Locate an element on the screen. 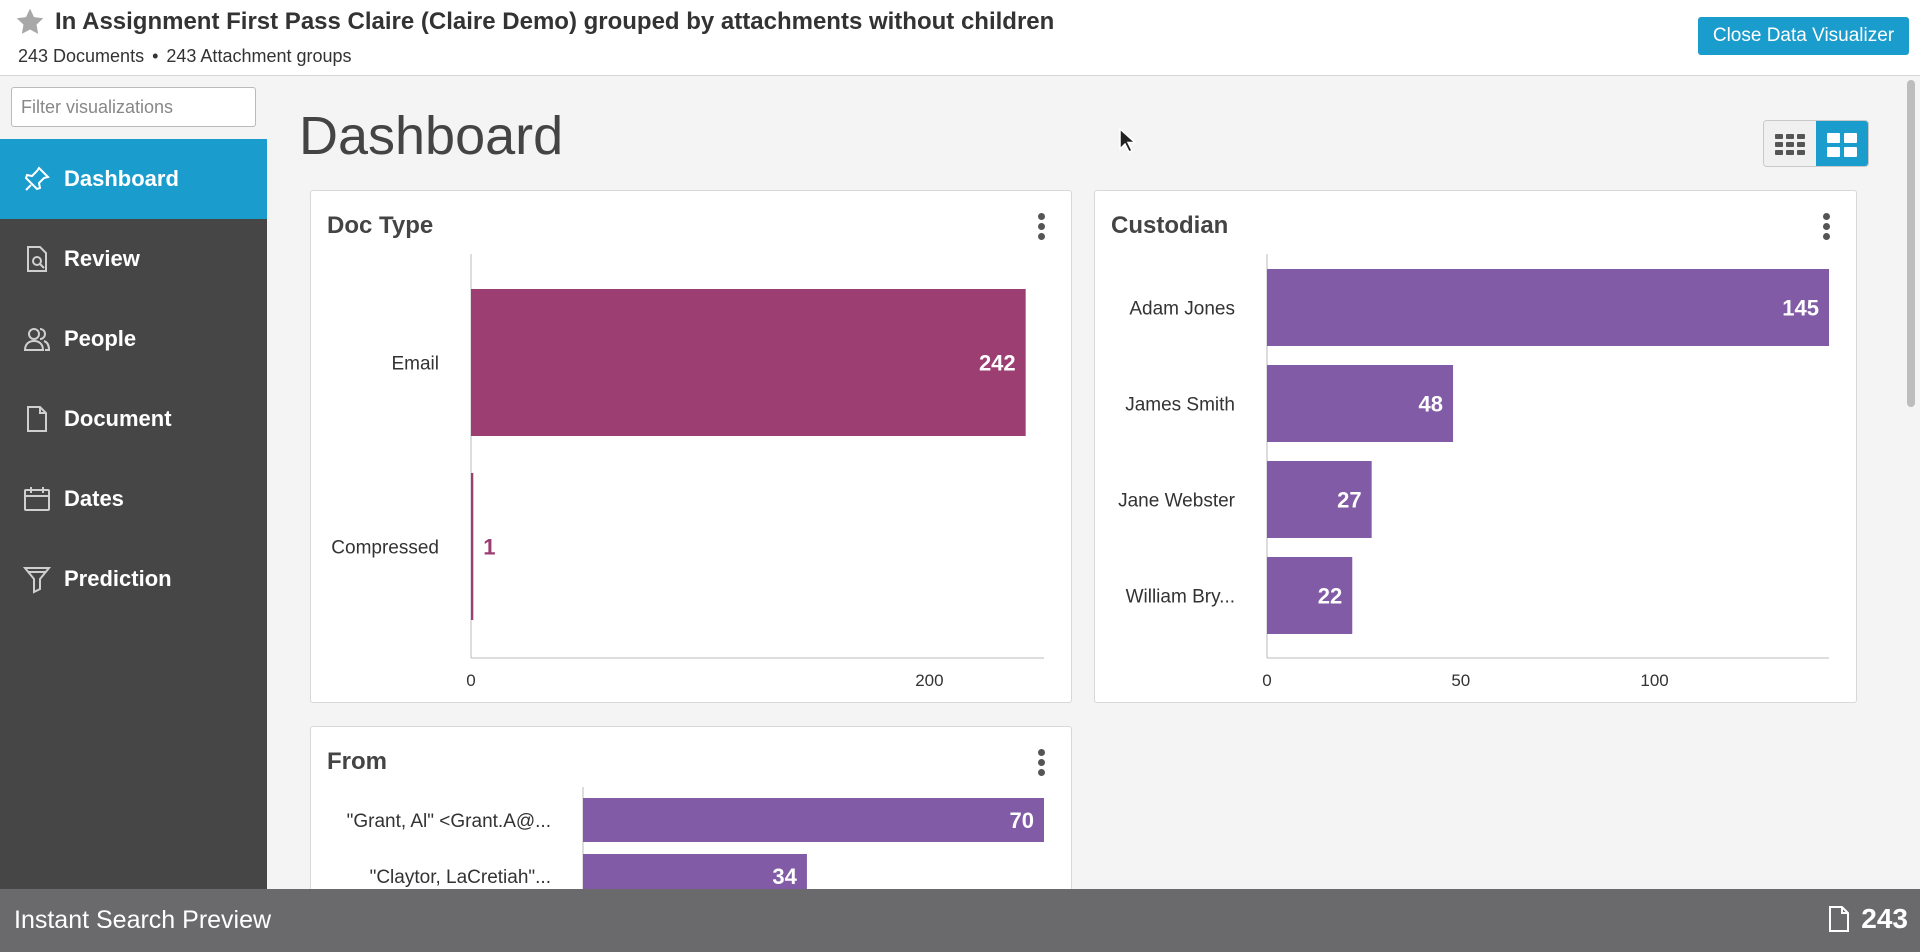 Image resolution: width=1920 pixels, height=952 pixels. category-label: Email is located at coordinates (415, 364).